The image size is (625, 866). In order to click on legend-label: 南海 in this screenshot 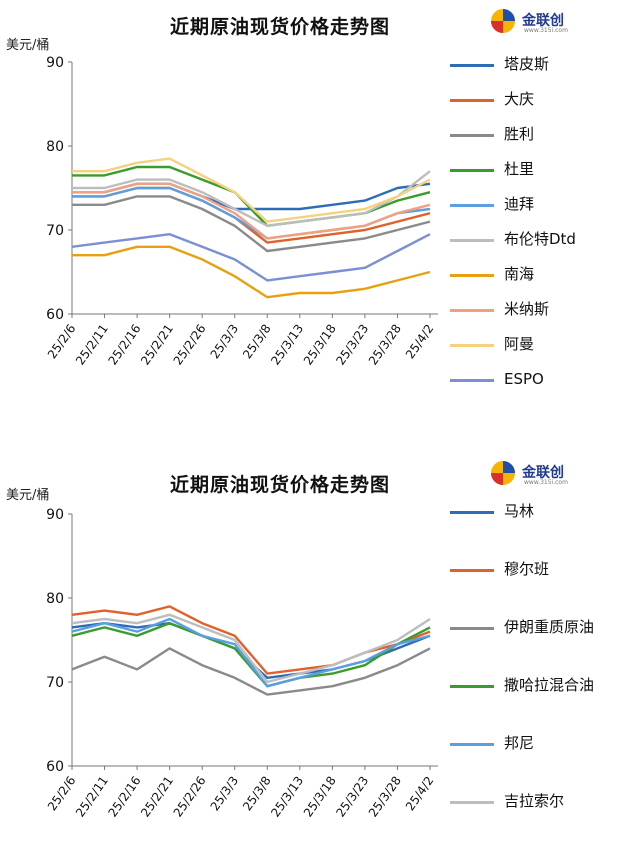, I will do `click(519, 274)`.